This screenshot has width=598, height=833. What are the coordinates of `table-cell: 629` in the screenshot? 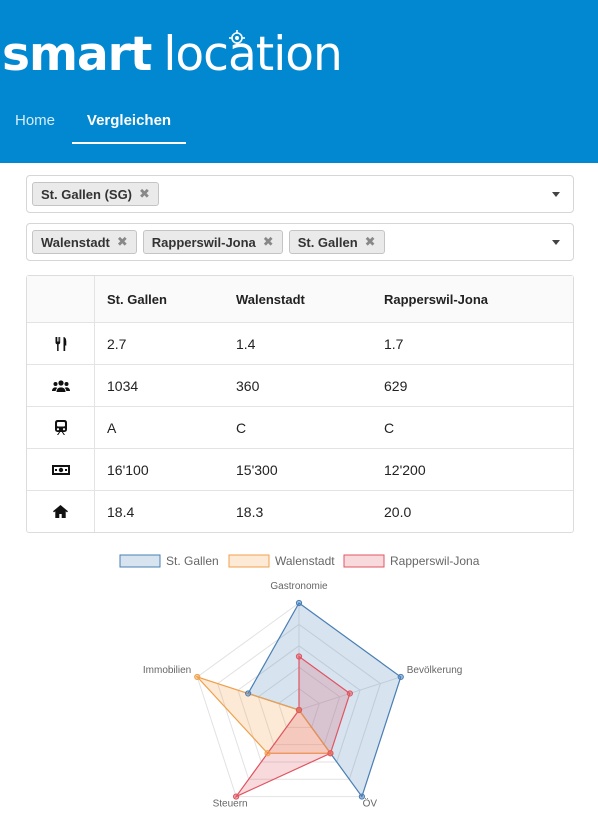 It's located at (396, 385).